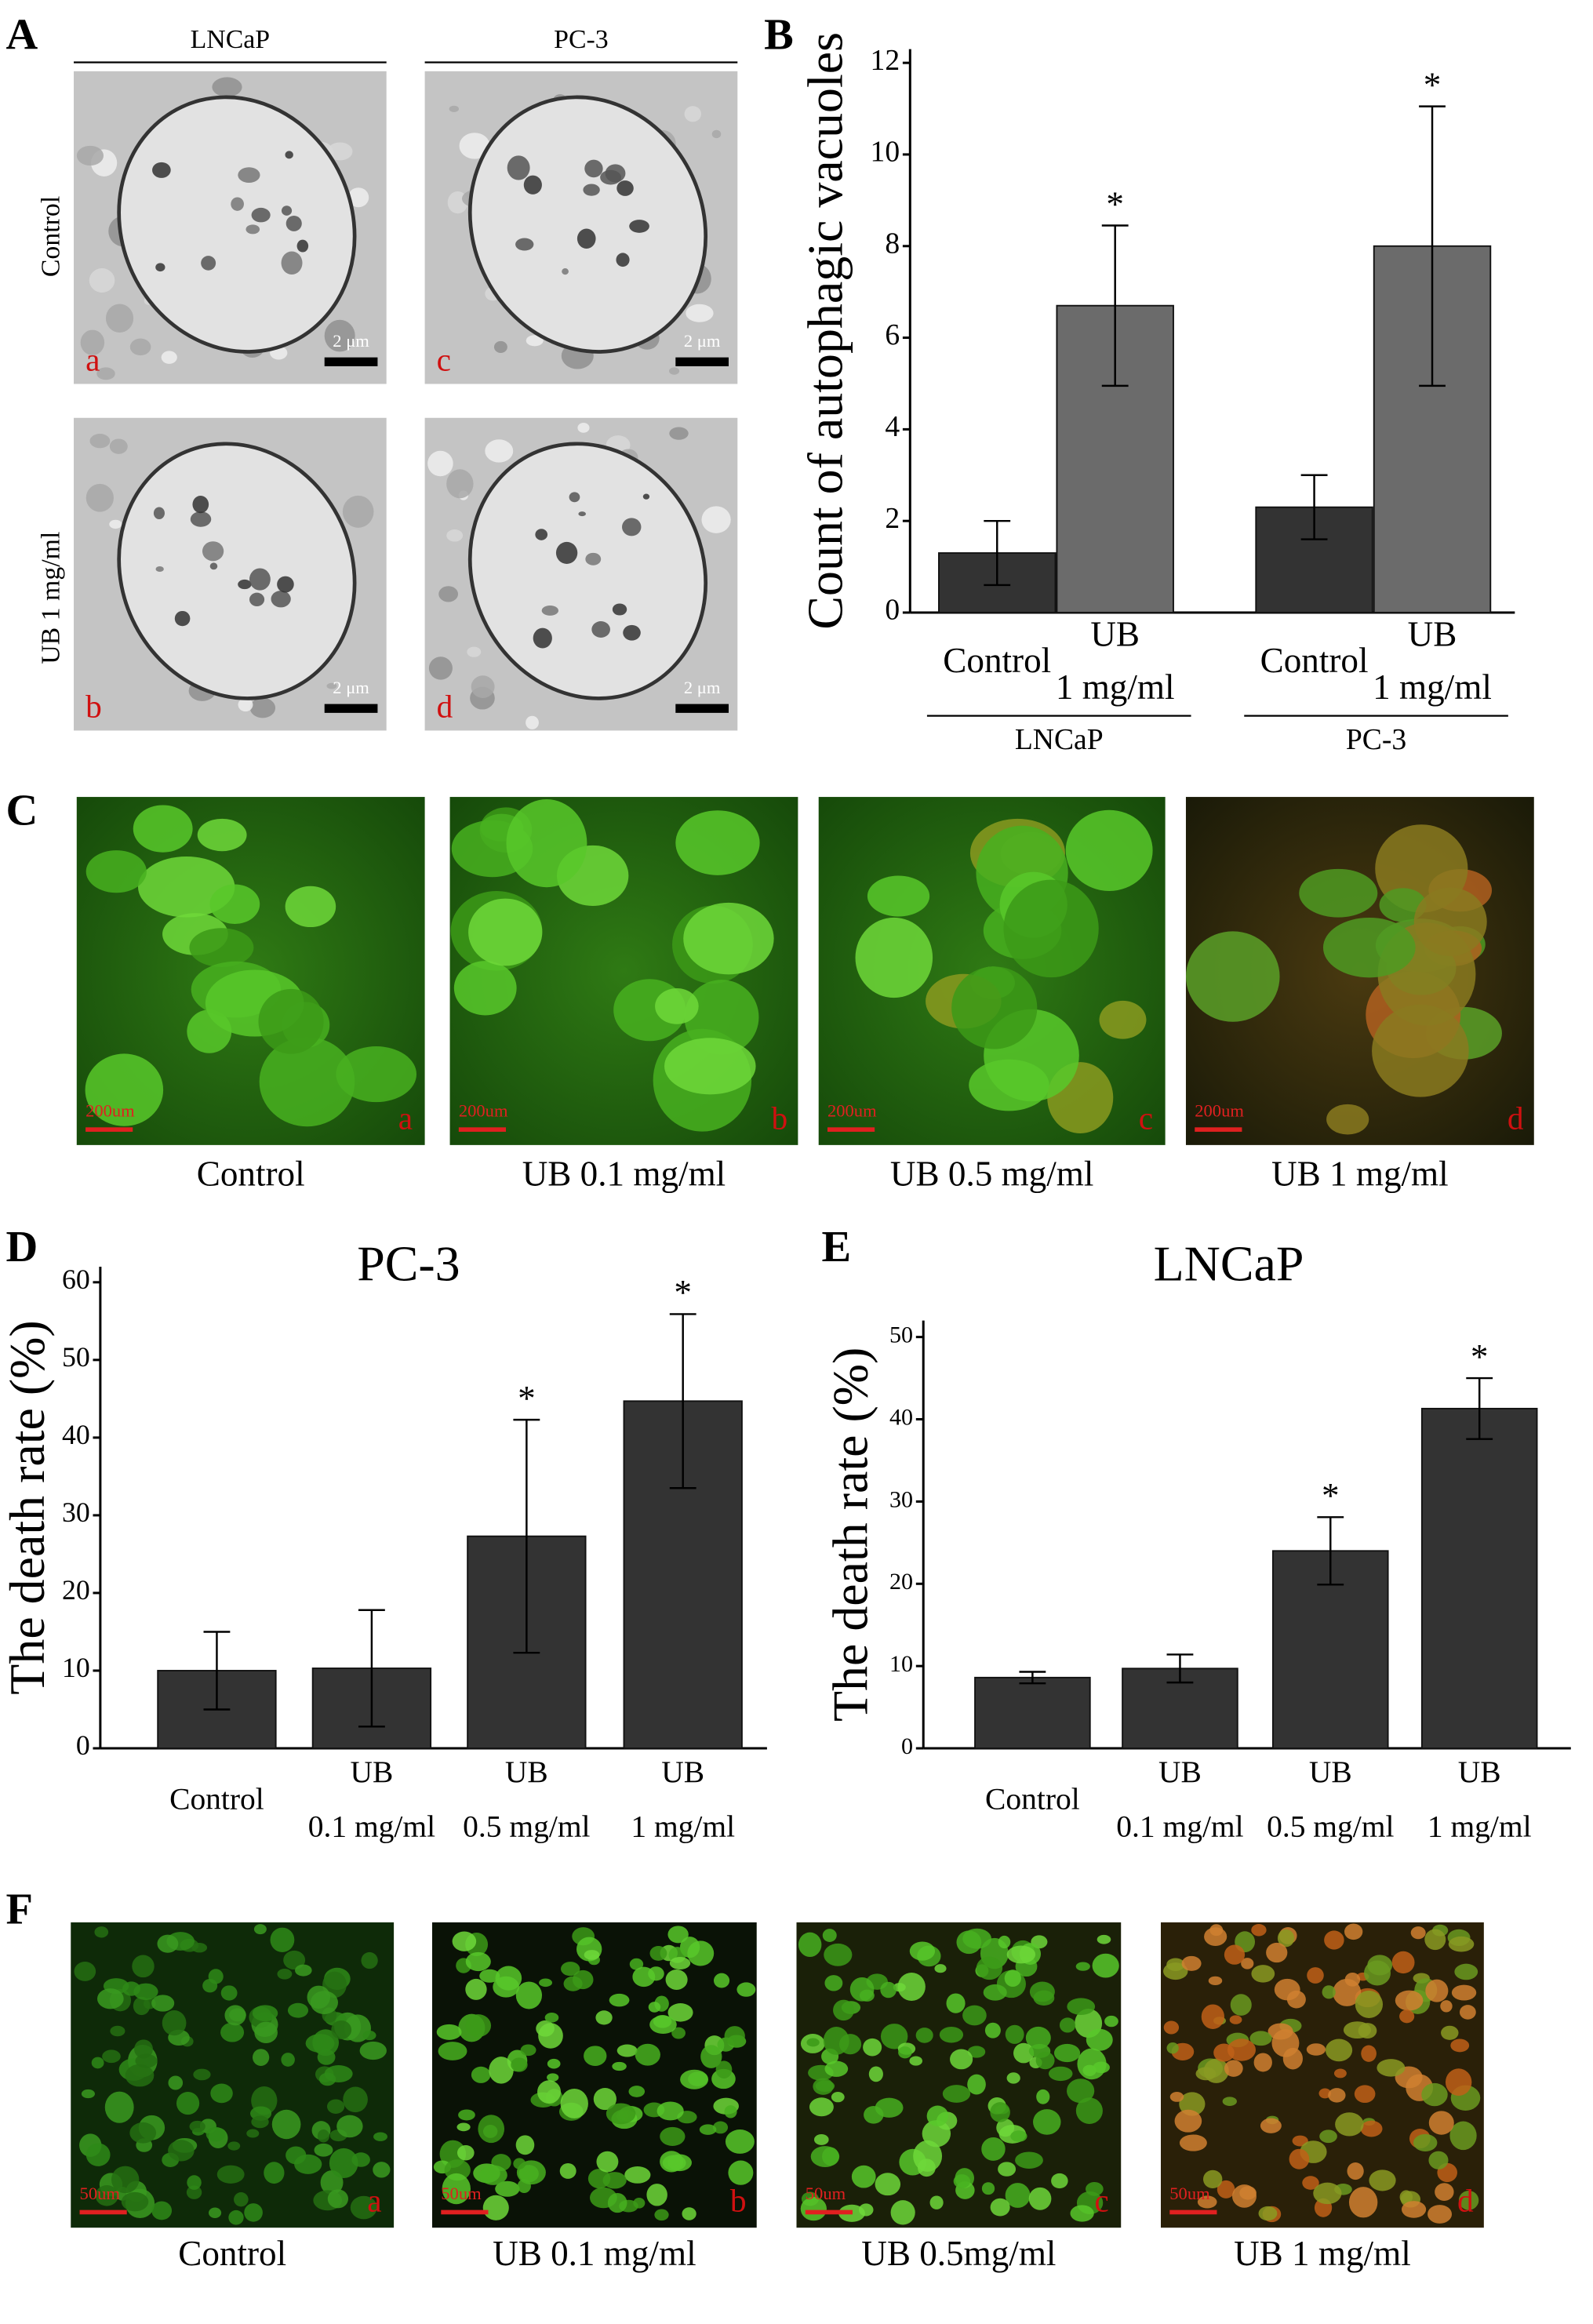 The height and width of the screenshot is (2324, 1593). Describe the element at coordinates (1180, 1772) in the screenshot. I see `x-tick-label: UB` at that location.